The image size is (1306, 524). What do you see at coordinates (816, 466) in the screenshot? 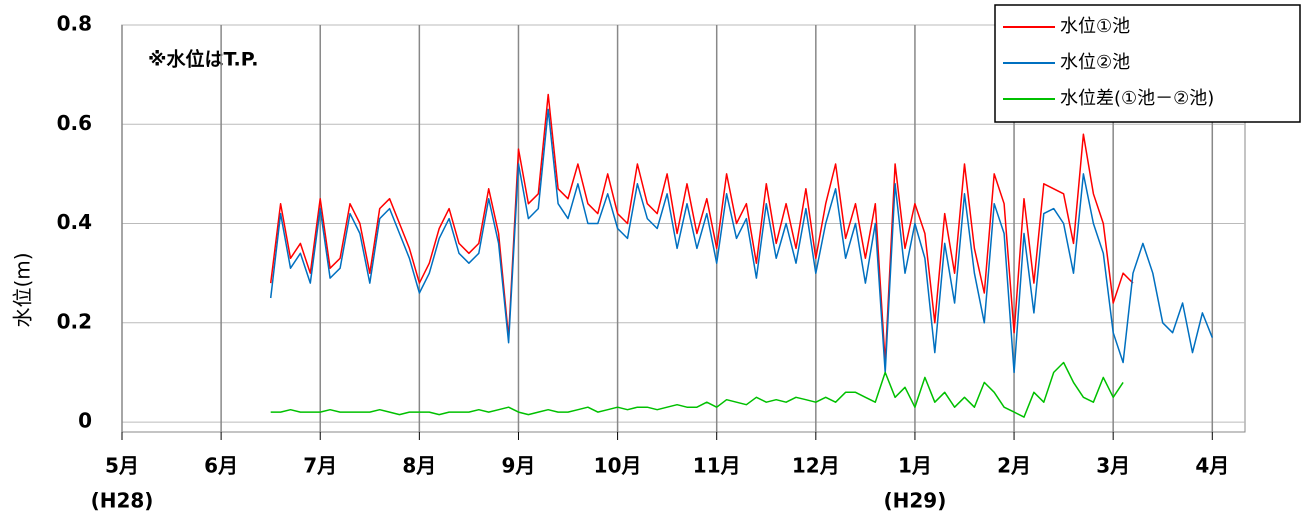
I see `x-tick-label: 12月` at bounding box center [816, 466].